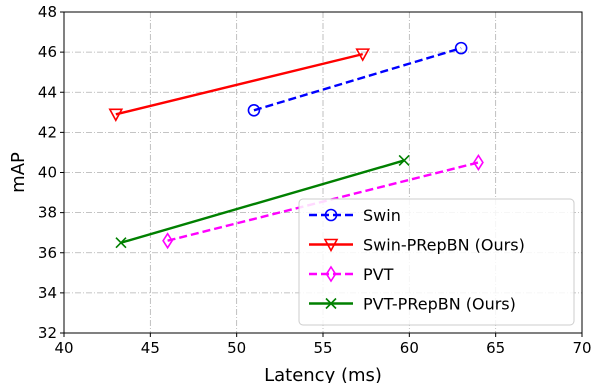 The image size is (596, 383). What do you see at coordinates (581, 348) in the screenshot?
I see `x-tick-label: 70` at bounding box center [581, 348].